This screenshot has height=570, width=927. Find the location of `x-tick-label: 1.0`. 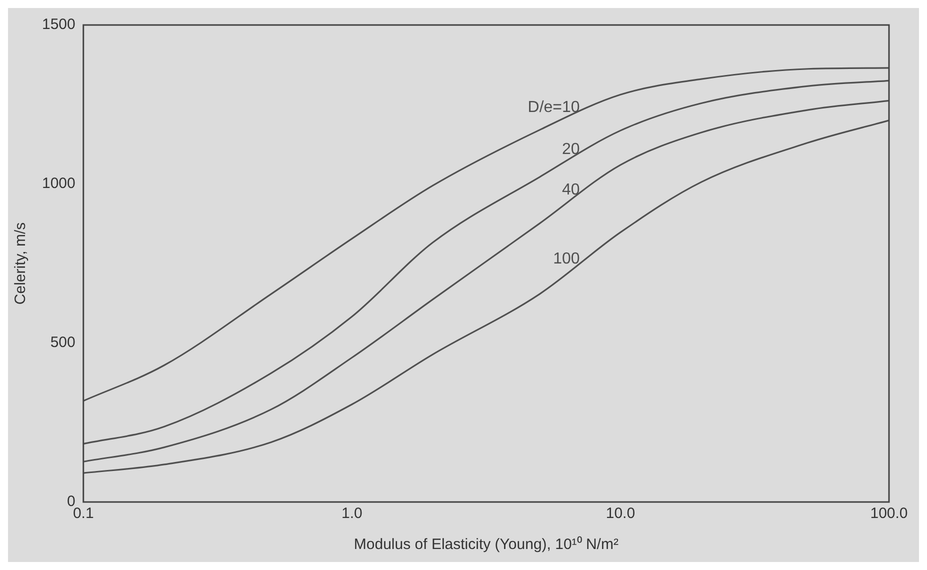

x-tick-label: 1.0 is located at coordinates (351, 513).